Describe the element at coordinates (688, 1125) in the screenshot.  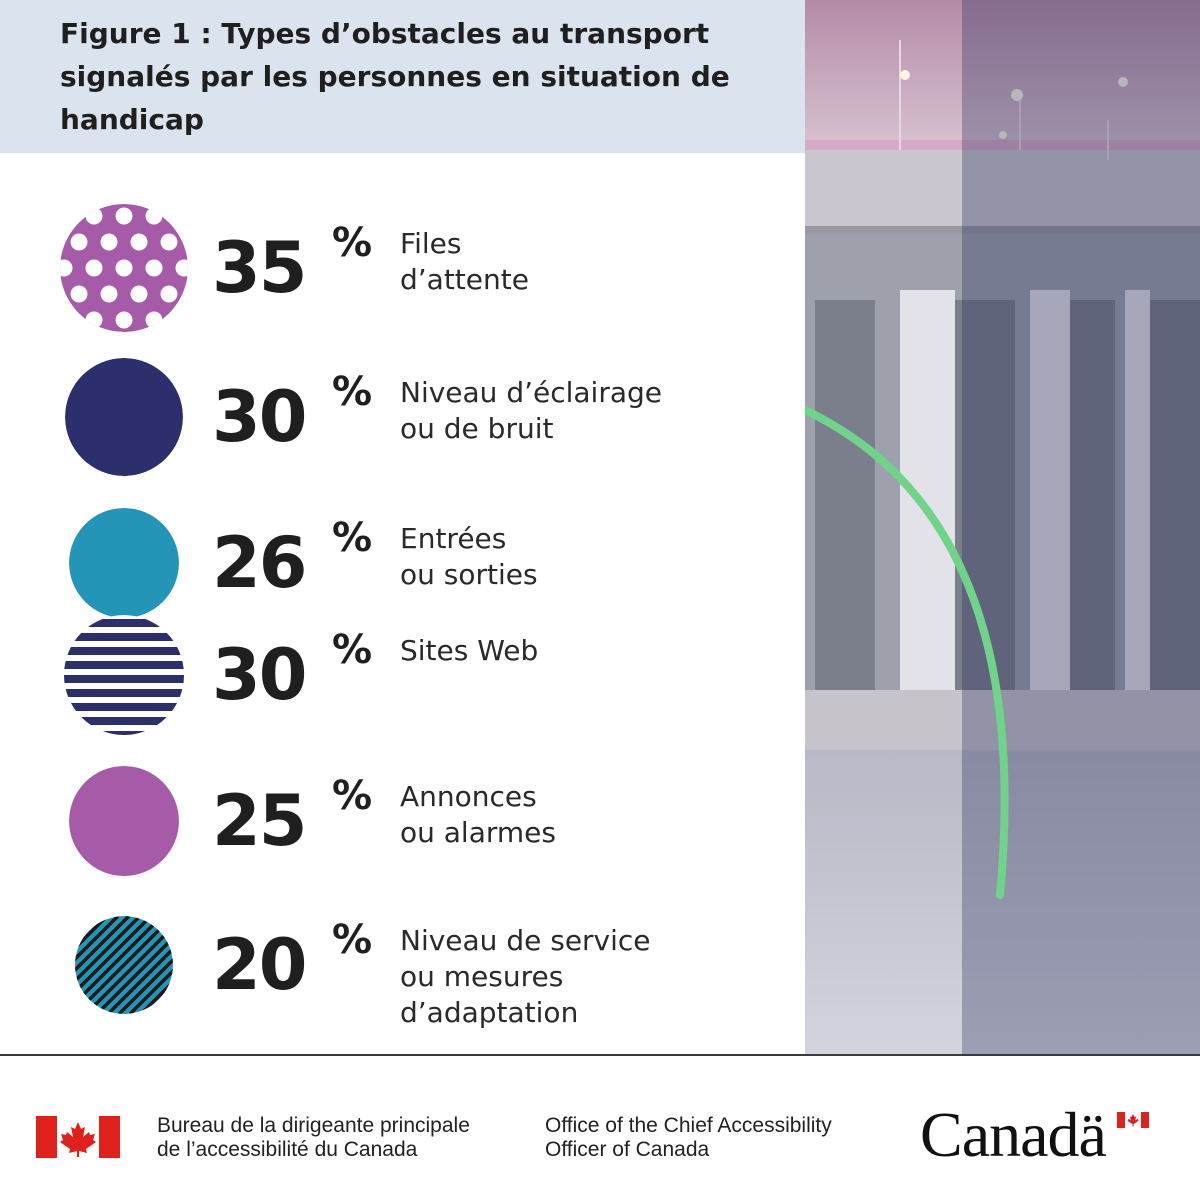
I see `footer-en-line: Office of the Chief Accessibility` at that location.